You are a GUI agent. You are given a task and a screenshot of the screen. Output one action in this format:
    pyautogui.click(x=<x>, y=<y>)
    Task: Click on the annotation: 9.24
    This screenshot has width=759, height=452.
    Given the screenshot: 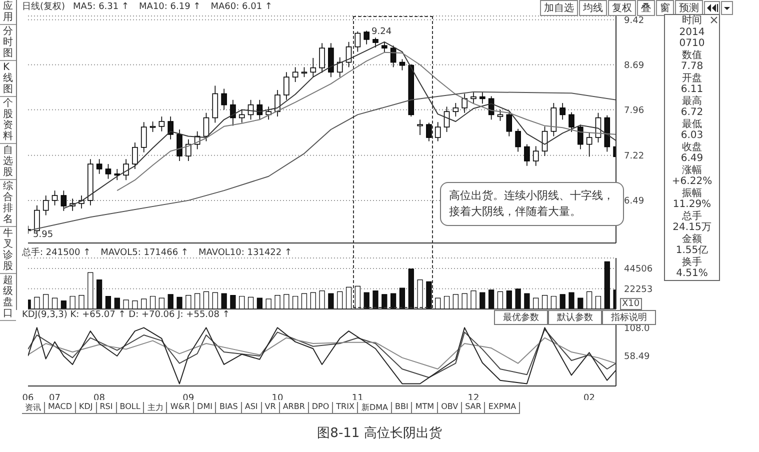 What is the action you would take?
    pyautogui.click(x=382, y=32)
    